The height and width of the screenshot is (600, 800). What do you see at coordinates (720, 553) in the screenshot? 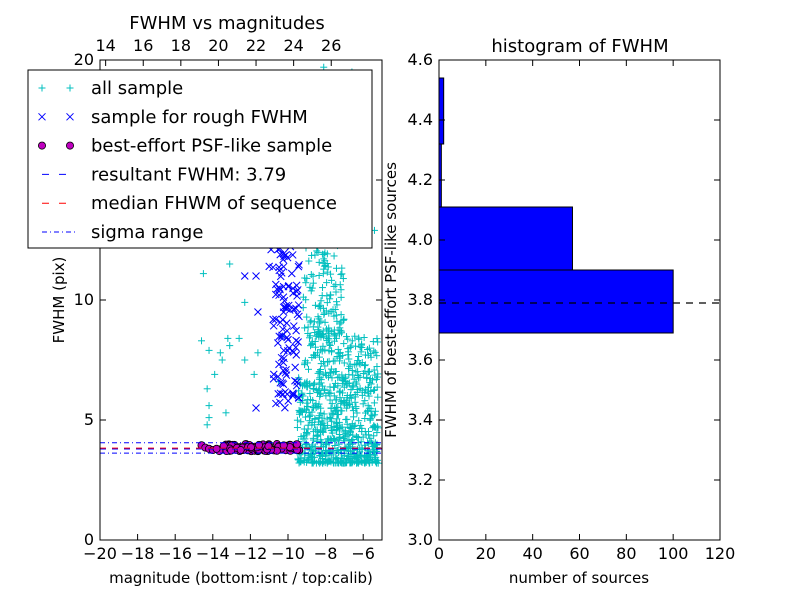
I see `x-tick-label: 120` at bounding box center [720, 553].